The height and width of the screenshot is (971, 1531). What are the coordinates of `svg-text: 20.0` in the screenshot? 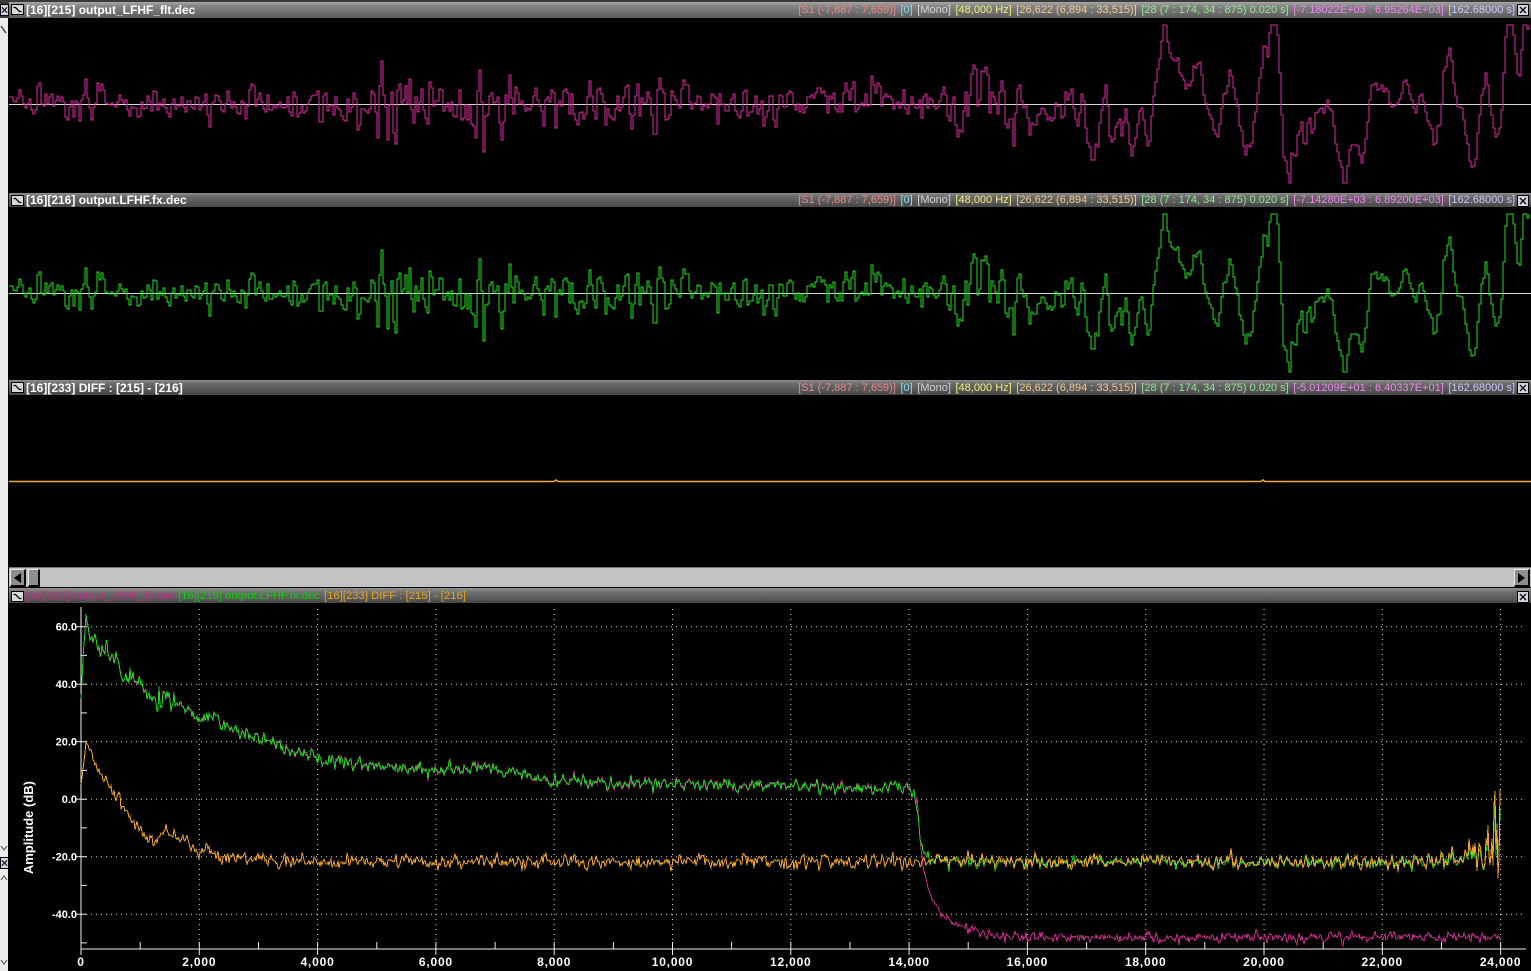 It's located at (66, 743).